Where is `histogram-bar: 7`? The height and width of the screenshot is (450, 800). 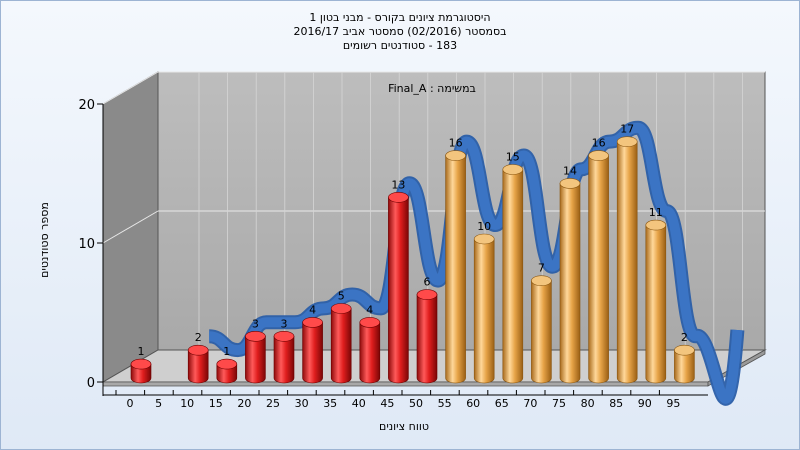
histogram-bar: 7 is located at coordinates (541, 323).